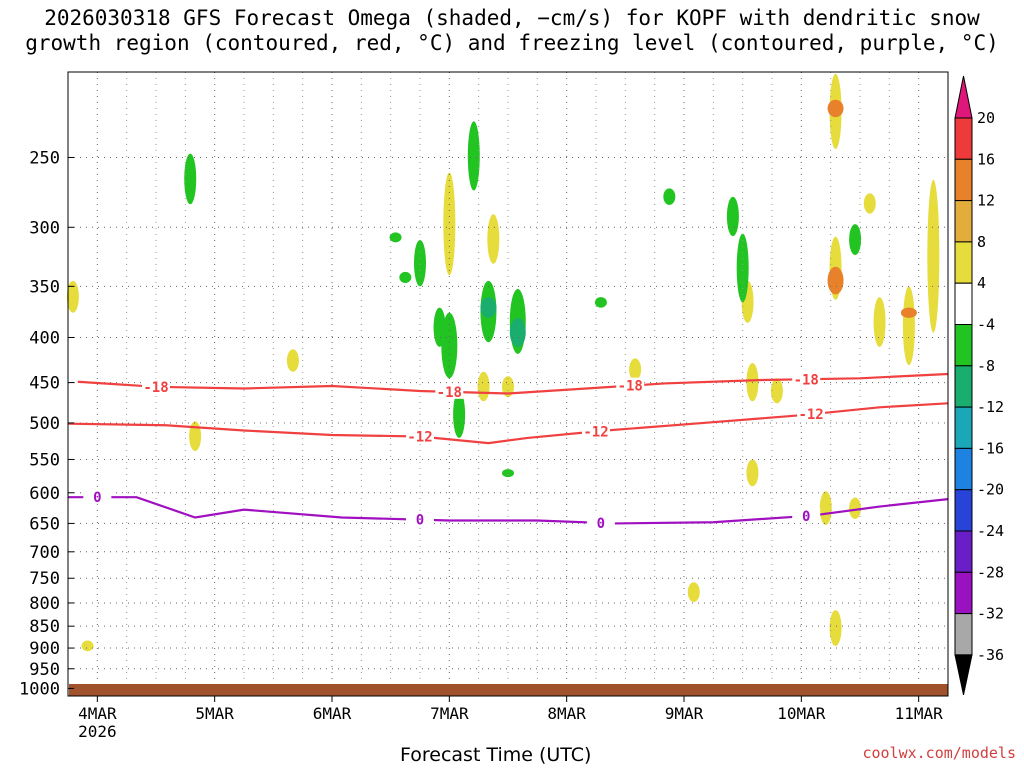 Image resolution: width=1024 pixels, height=768 pixels. Describe the element at coordinates (990, 448) in the screenshot. I see `colorbar-label--16: -16` at that location.